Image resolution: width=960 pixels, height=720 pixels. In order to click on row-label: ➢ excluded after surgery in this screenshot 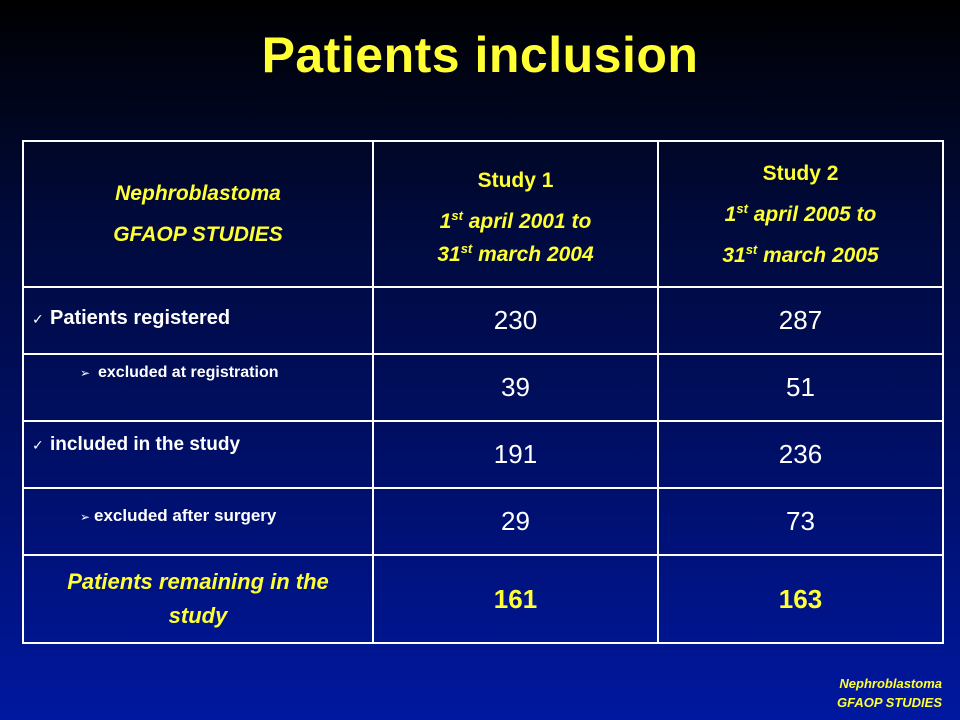, I will do `click(198, 521)`.